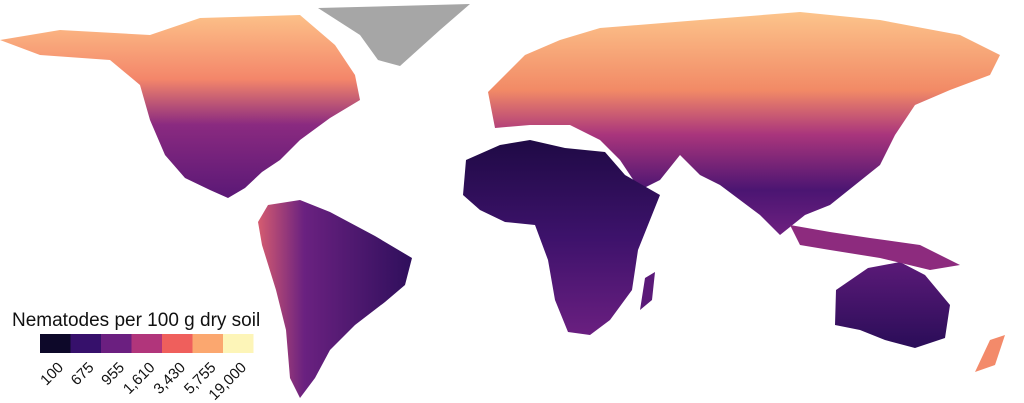  I want to click on new-zealand, so click(990, 353).